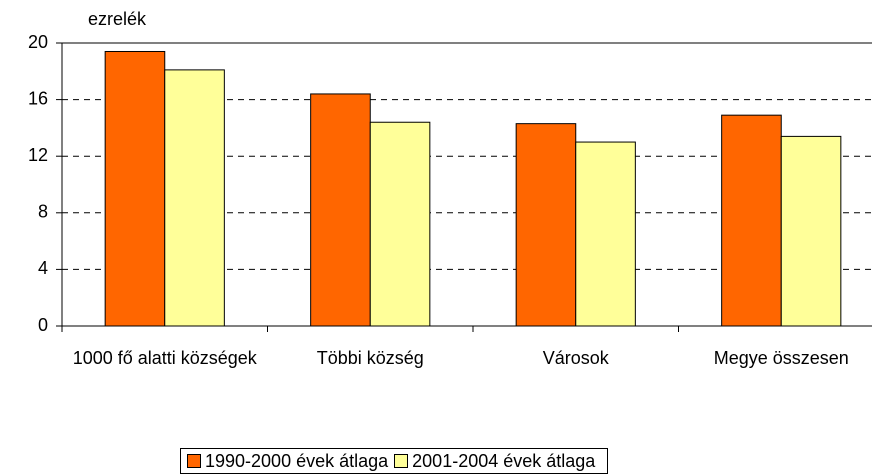 This screenshot has height=476, width=872. I want to click on legend-label: 2001-2004 évek átlaga, so click(504, 460).